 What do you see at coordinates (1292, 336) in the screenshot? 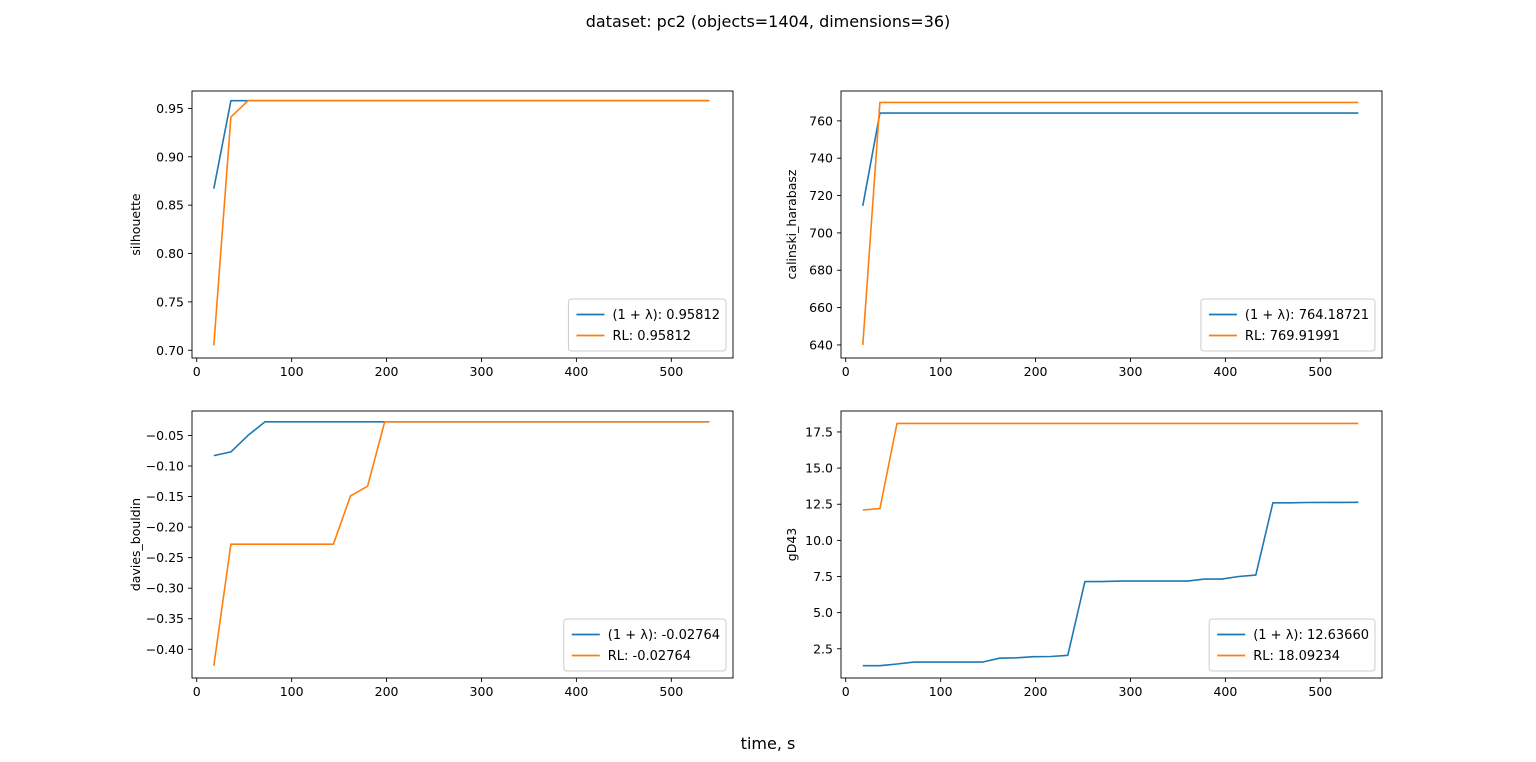
I see `legend-label: RL: 769.91991` at bounding box center [1292, 336].